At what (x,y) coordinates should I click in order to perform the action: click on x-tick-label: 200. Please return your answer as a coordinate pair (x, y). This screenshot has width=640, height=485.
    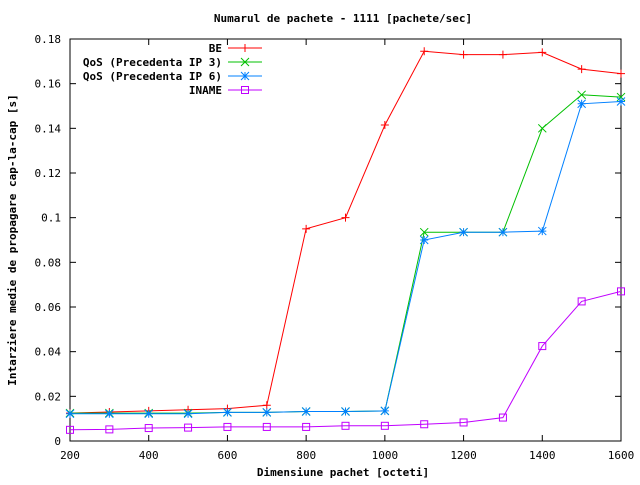
    Looking at the image, I should click on (70, 455).